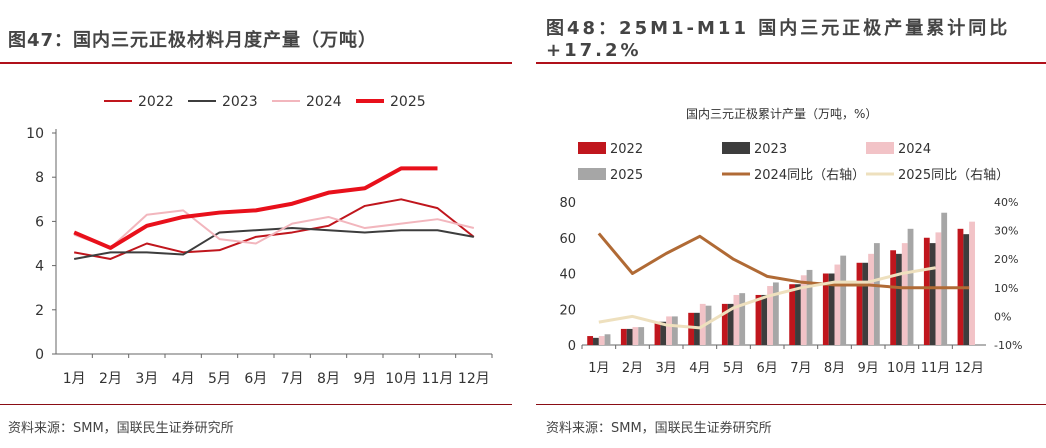  What do you see at coordinates (834, 368) in the screenshot?
I see `right-x-tick-label: 8月` at bounding box center [834, 368].